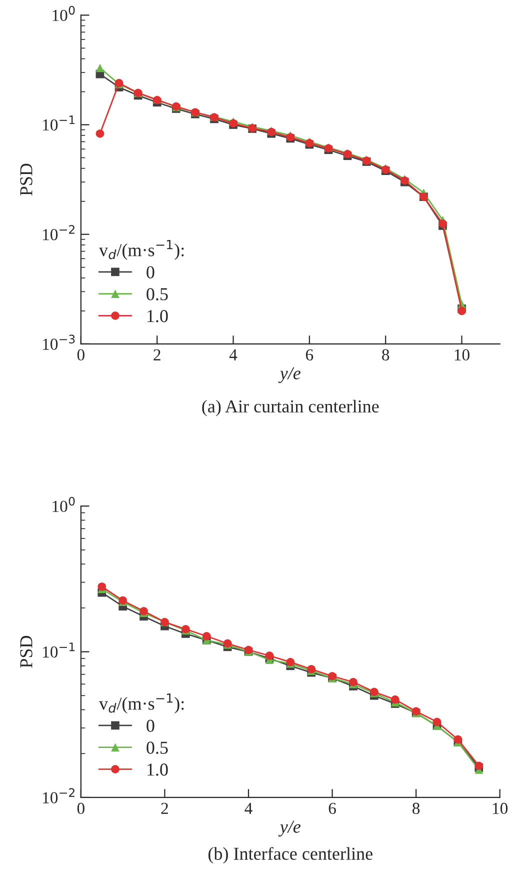  What do you see at coordinates (59, 342) in the screenshot?
I see `y-tick-label: 10$^{−3}$` at bounding box center [59, 342].